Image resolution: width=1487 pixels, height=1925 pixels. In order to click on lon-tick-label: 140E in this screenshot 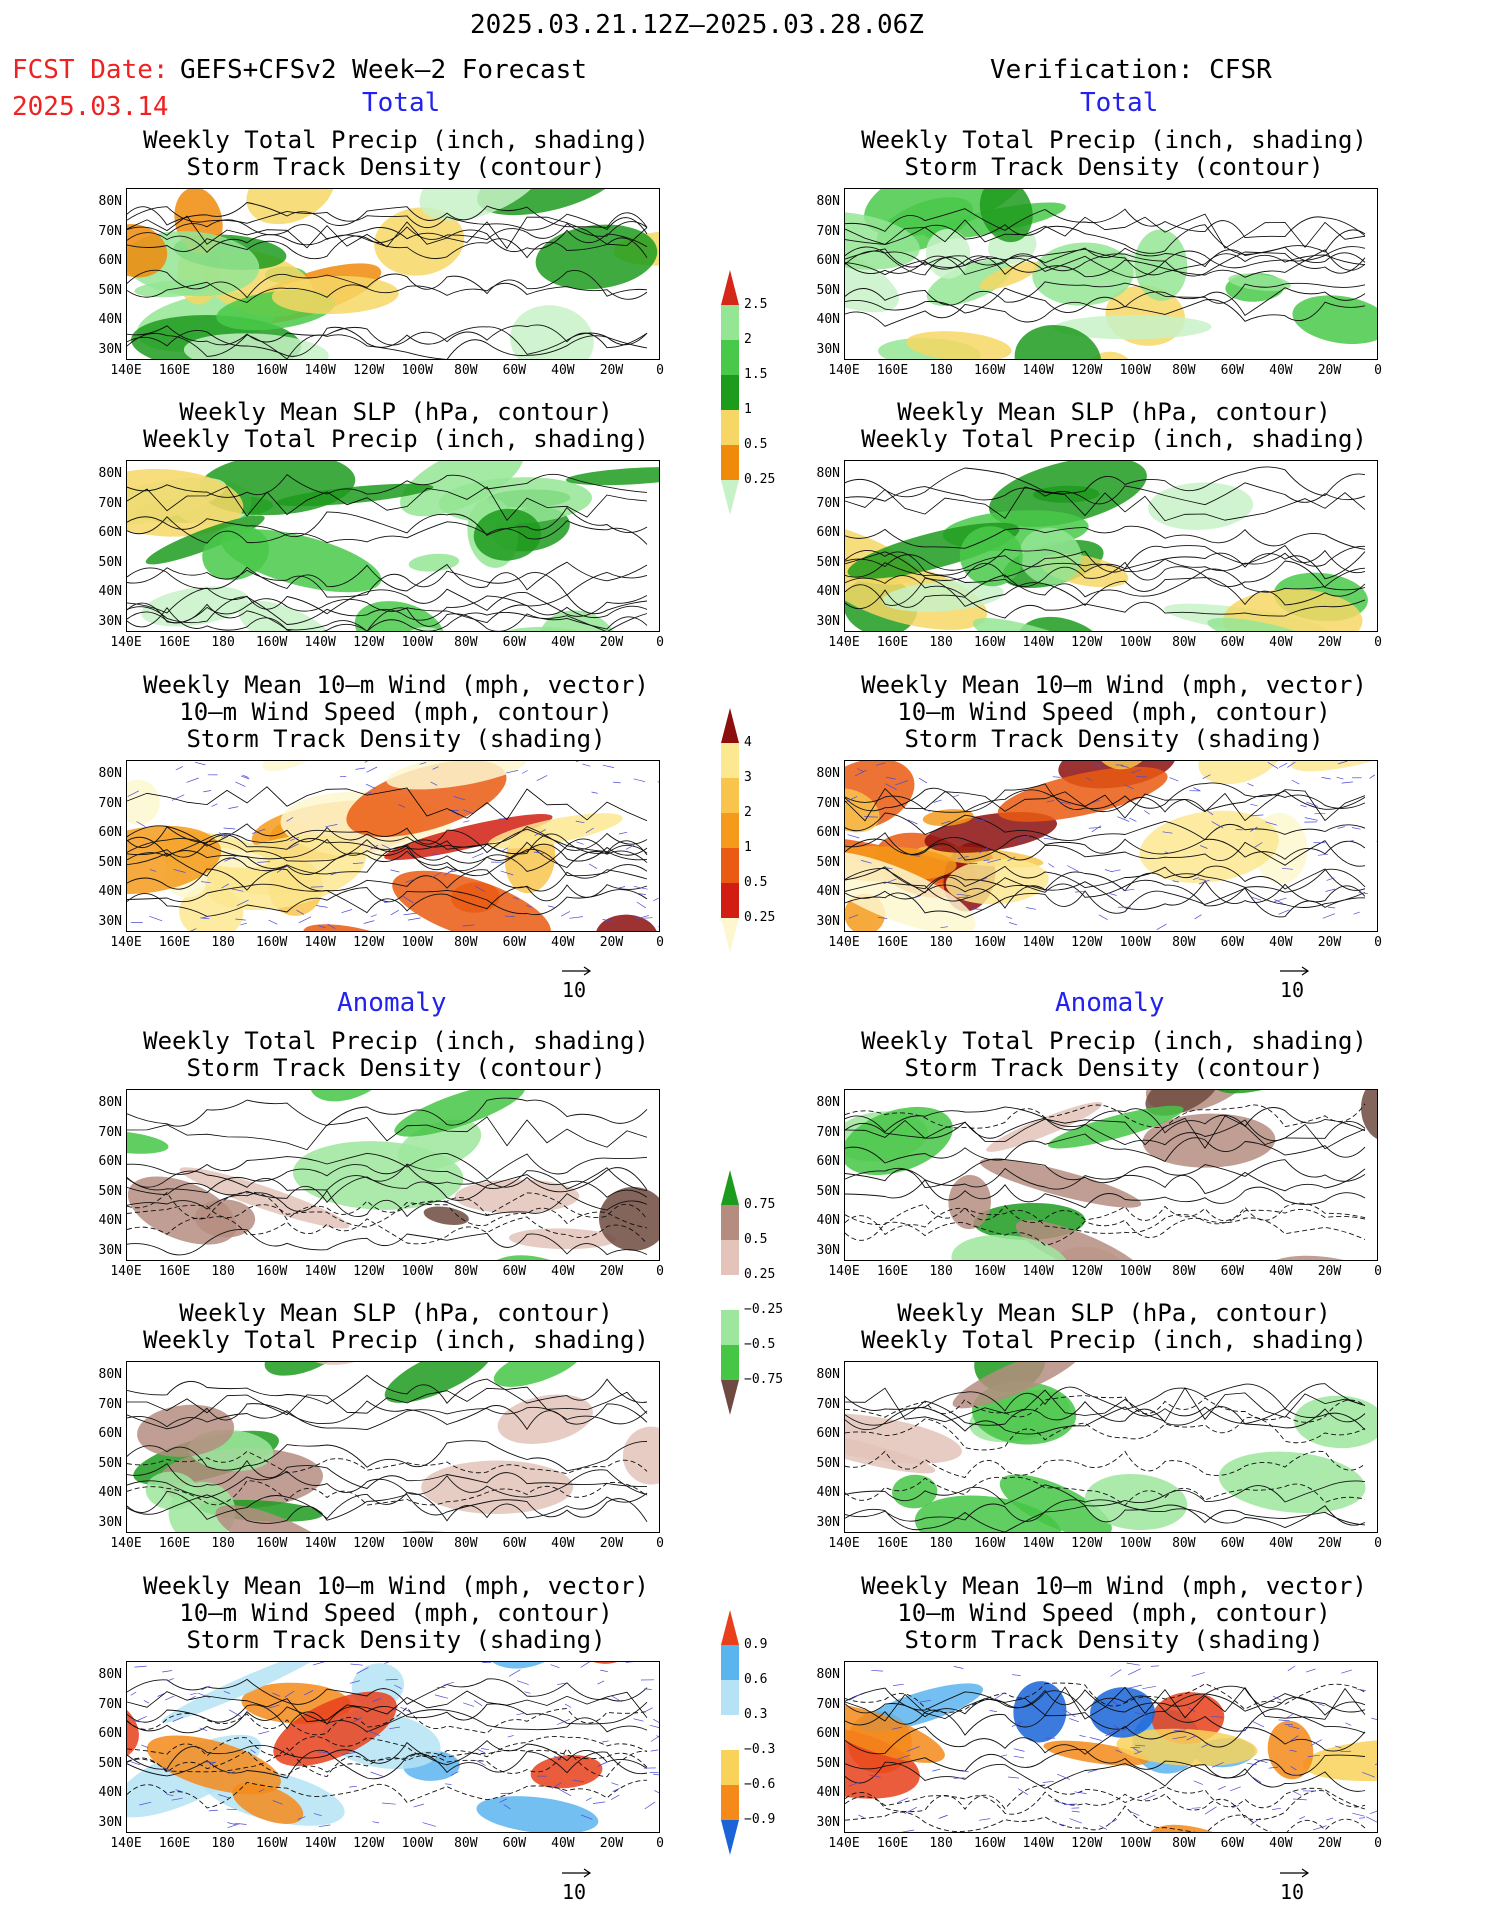, I will do `click(844, 1271)`.